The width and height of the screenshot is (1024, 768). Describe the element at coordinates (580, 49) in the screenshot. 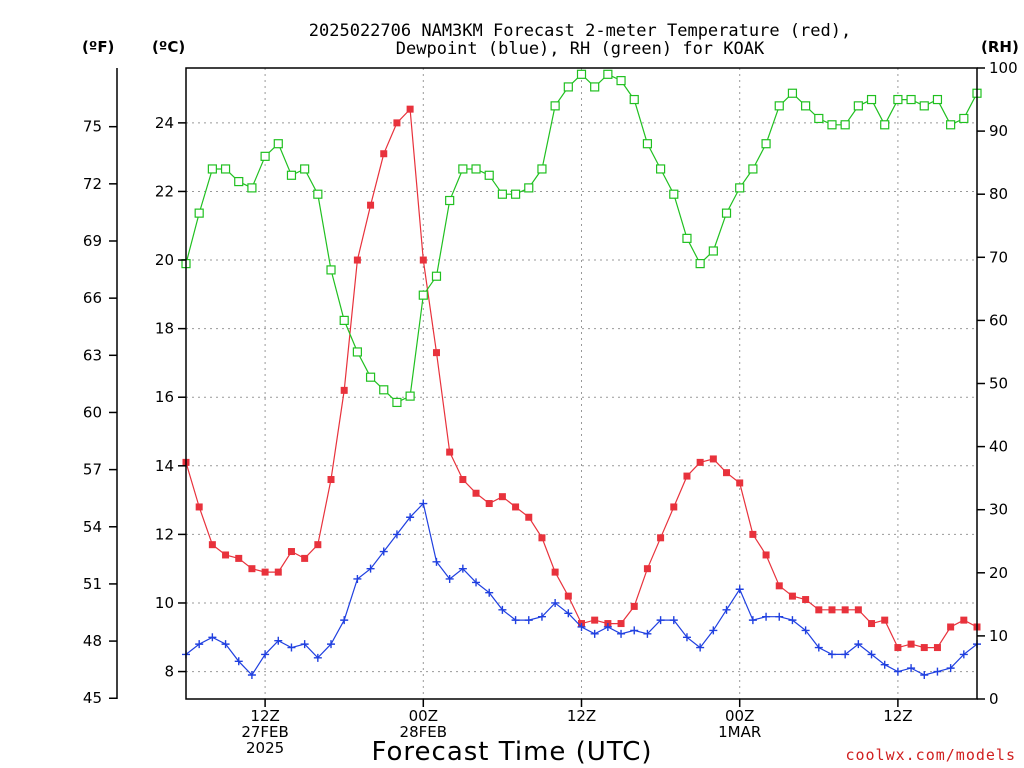

I see `chart-title-line2: Dewpoint (blue), RH (green) for KOAK` at that location.